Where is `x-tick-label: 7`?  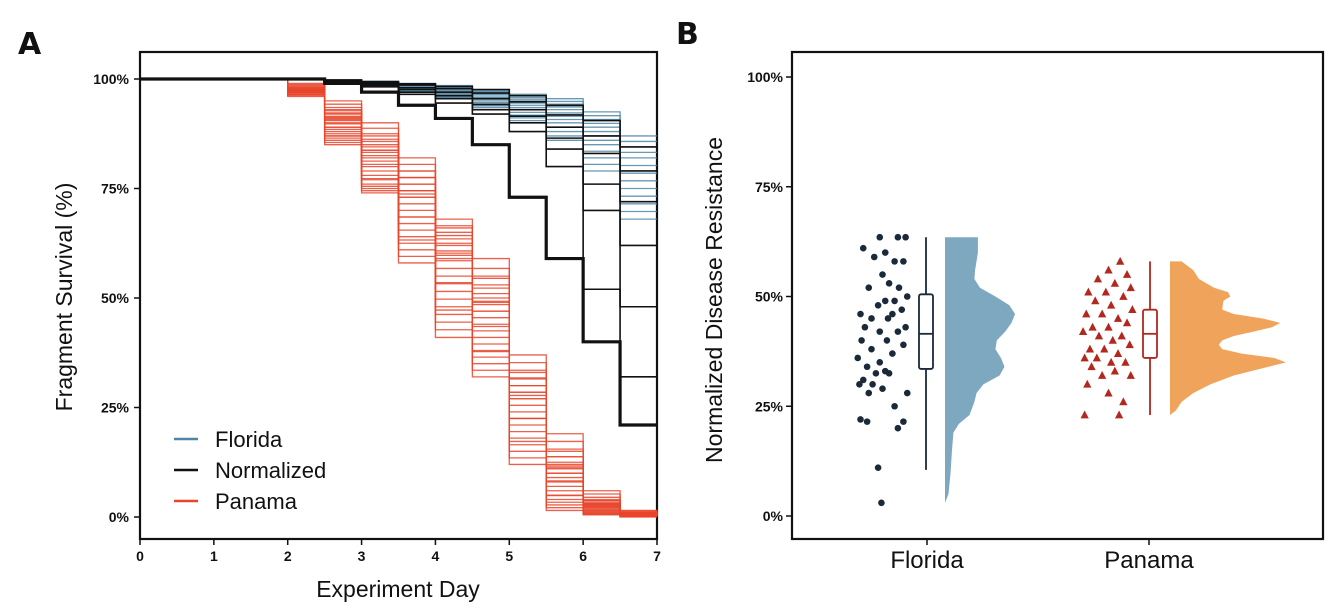
x-tick-label: 7 is located at coordinates (657, 556).